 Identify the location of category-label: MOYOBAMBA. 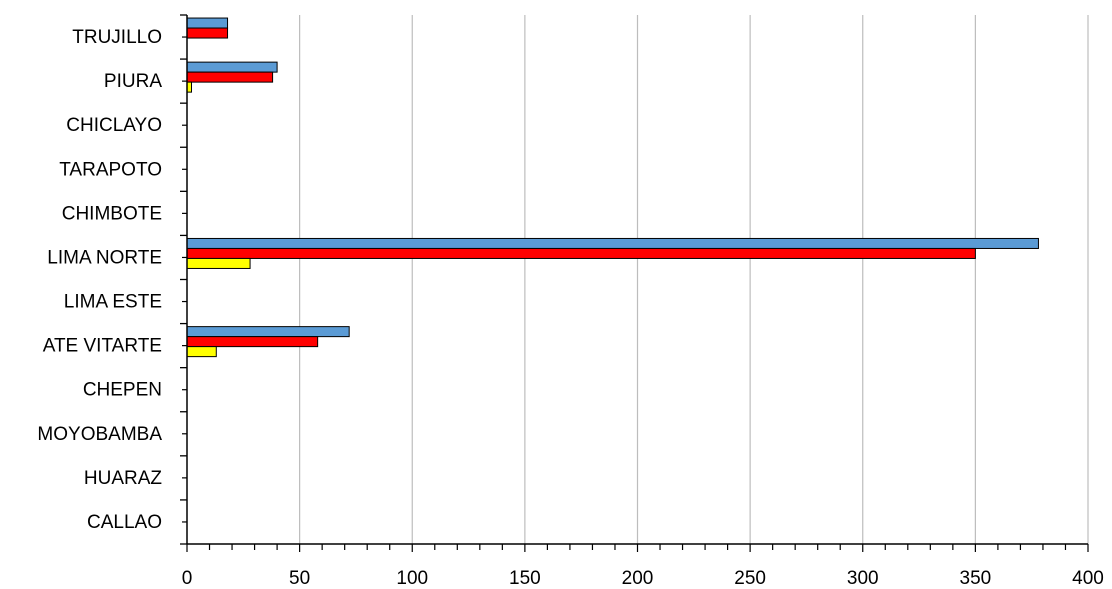
(99, 434).